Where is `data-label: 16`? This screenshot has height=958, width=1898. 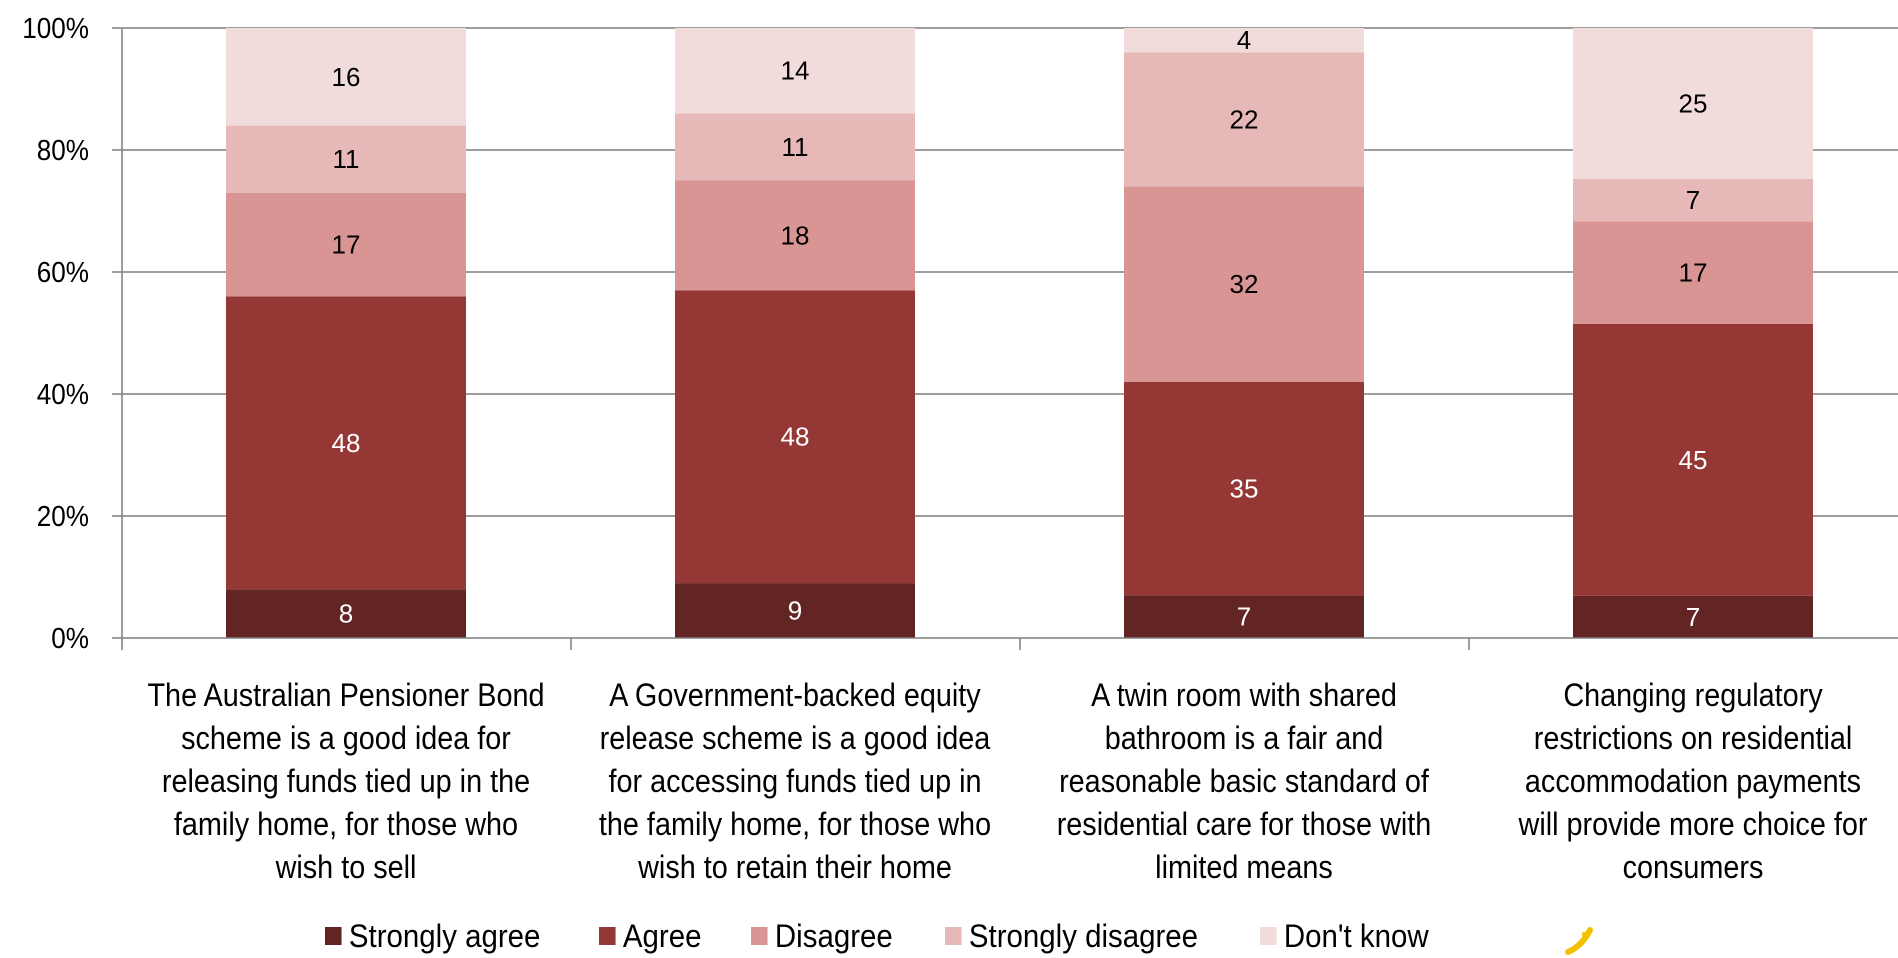 data-label: 16 is located at coordinates (346, 77).